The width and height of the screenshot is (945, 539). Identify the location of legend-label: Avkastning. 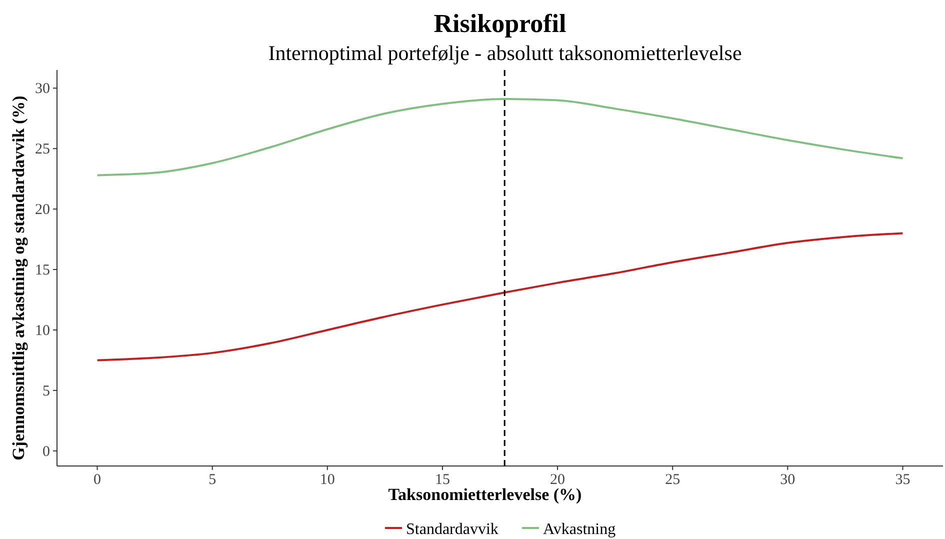
(579, 529).